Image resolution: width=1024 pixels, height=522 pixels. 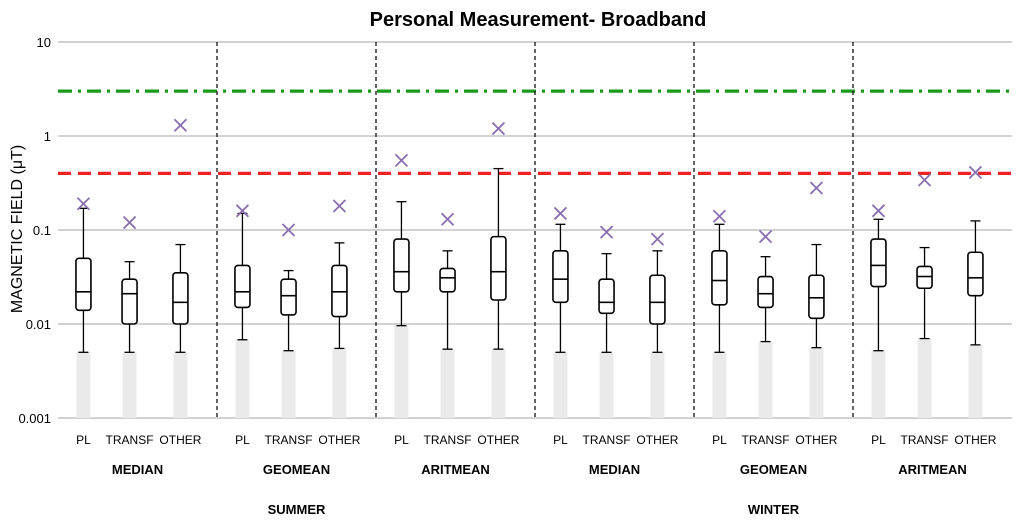 What do you see at coordinates (34, 418) in the screenshot?
I see `y-tick-label: 0.001` at bounding box center [34, 418].